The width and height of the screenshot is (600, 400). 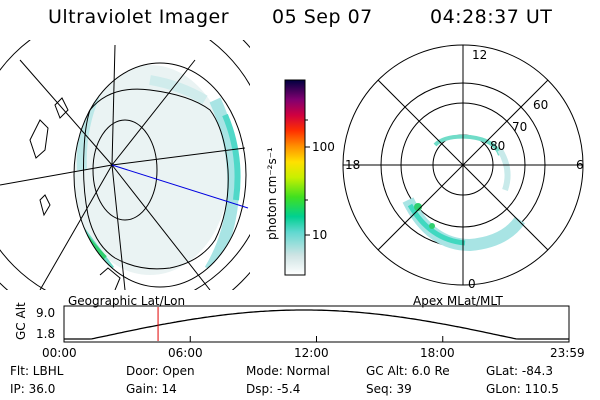 What do you see at coordinates (127, 301) in the screenshot?
I see `left-panel-label: Geographic Lat/Lon` at bounding box center [127, 301].